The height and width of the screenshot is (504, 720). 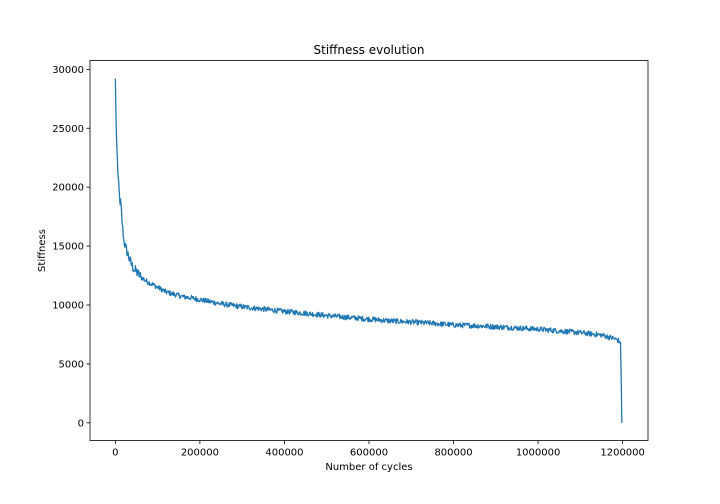 I want to click on y-axis: 0 5000 10000 15000 20000 25000 30000, so click(x=71, y=247).